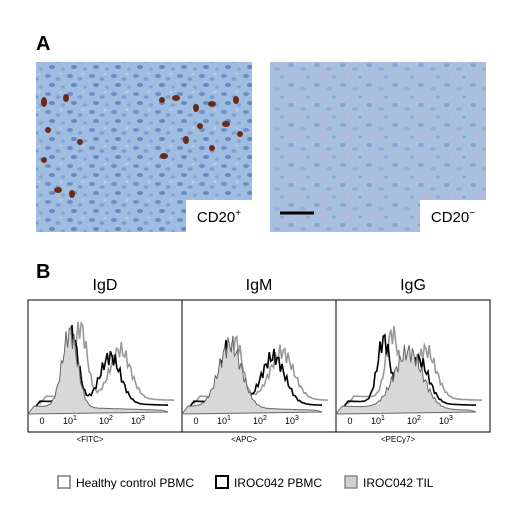 This screenshot has height=516, width=520. Describe the element at coordinates (238, 213) in the screenshot. I see `label-sup: +` at that location.